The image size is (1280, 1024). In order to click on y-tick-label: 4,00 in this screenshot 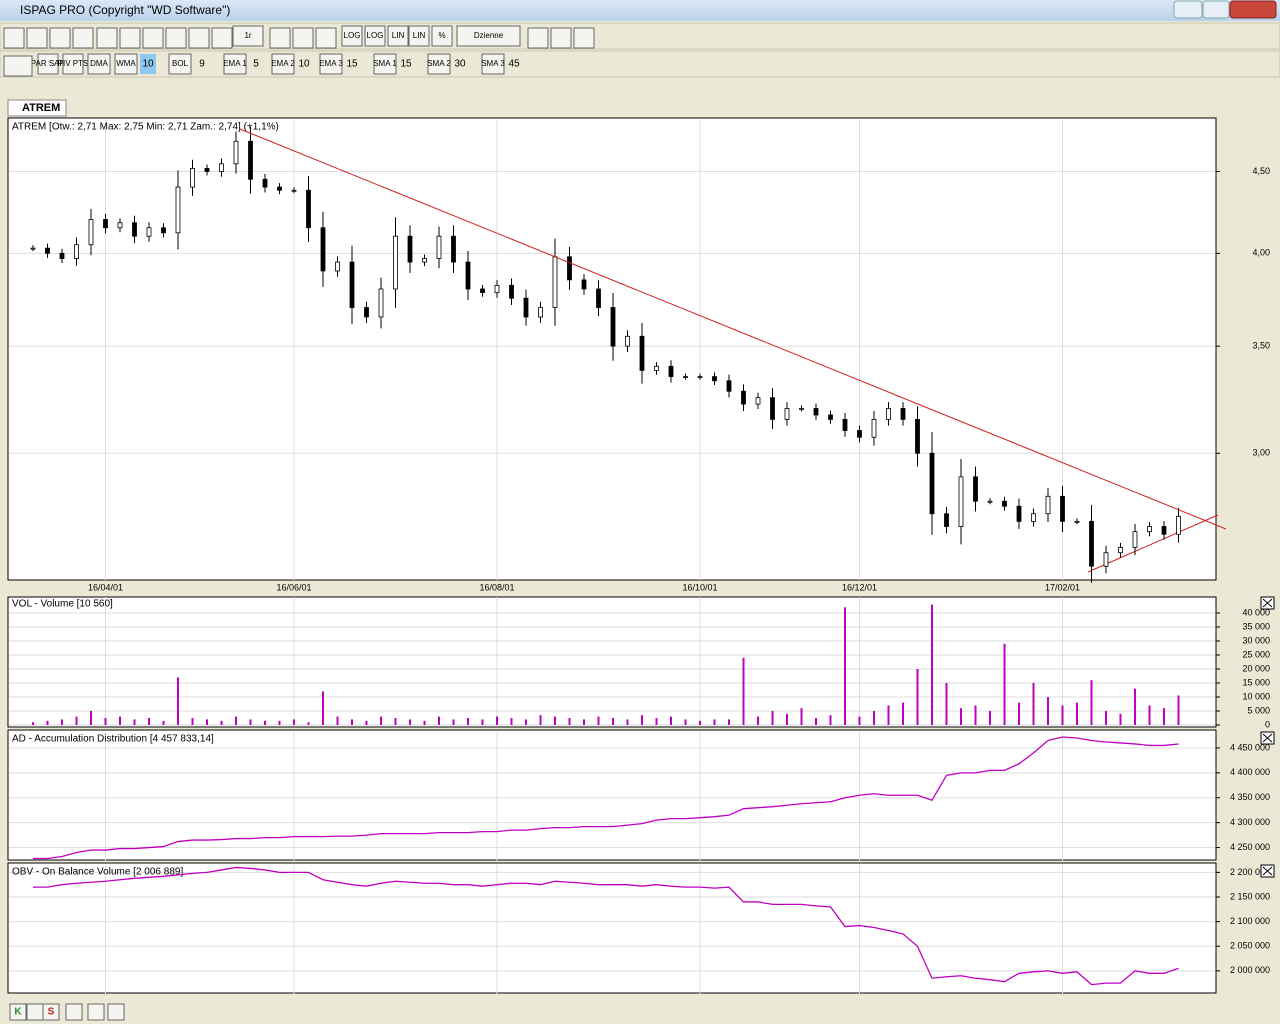, I will do `click(1261, 253)`.